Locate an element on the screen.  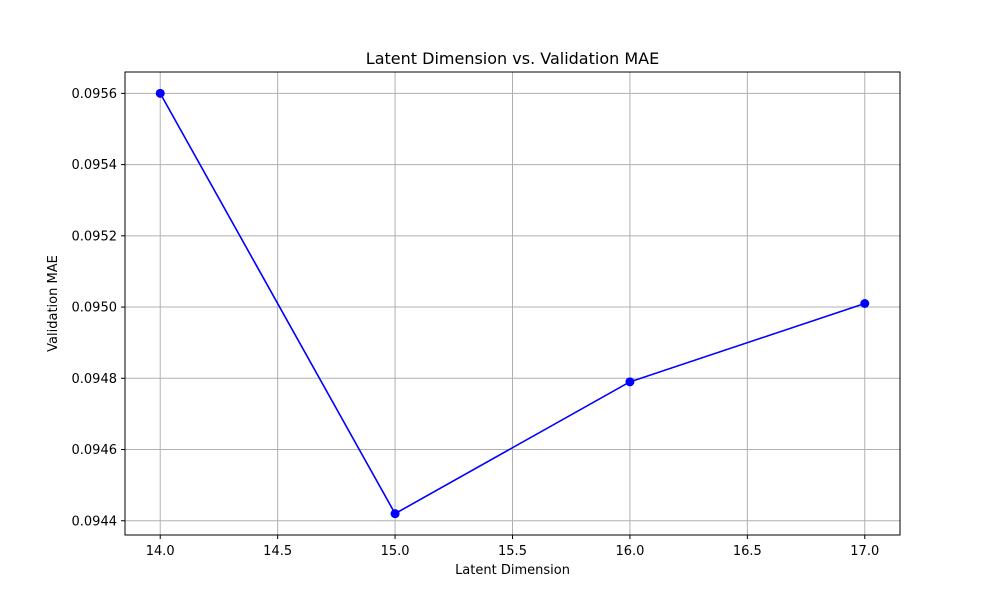
x-tick-label: 14.0 is located at coordinates (160, 551).